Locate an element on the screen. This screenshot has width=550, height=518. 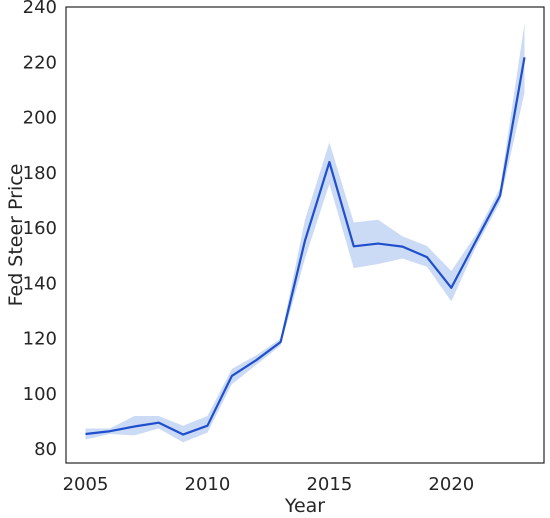
y-tick-label: 160 is located at coordinates (40, 228).